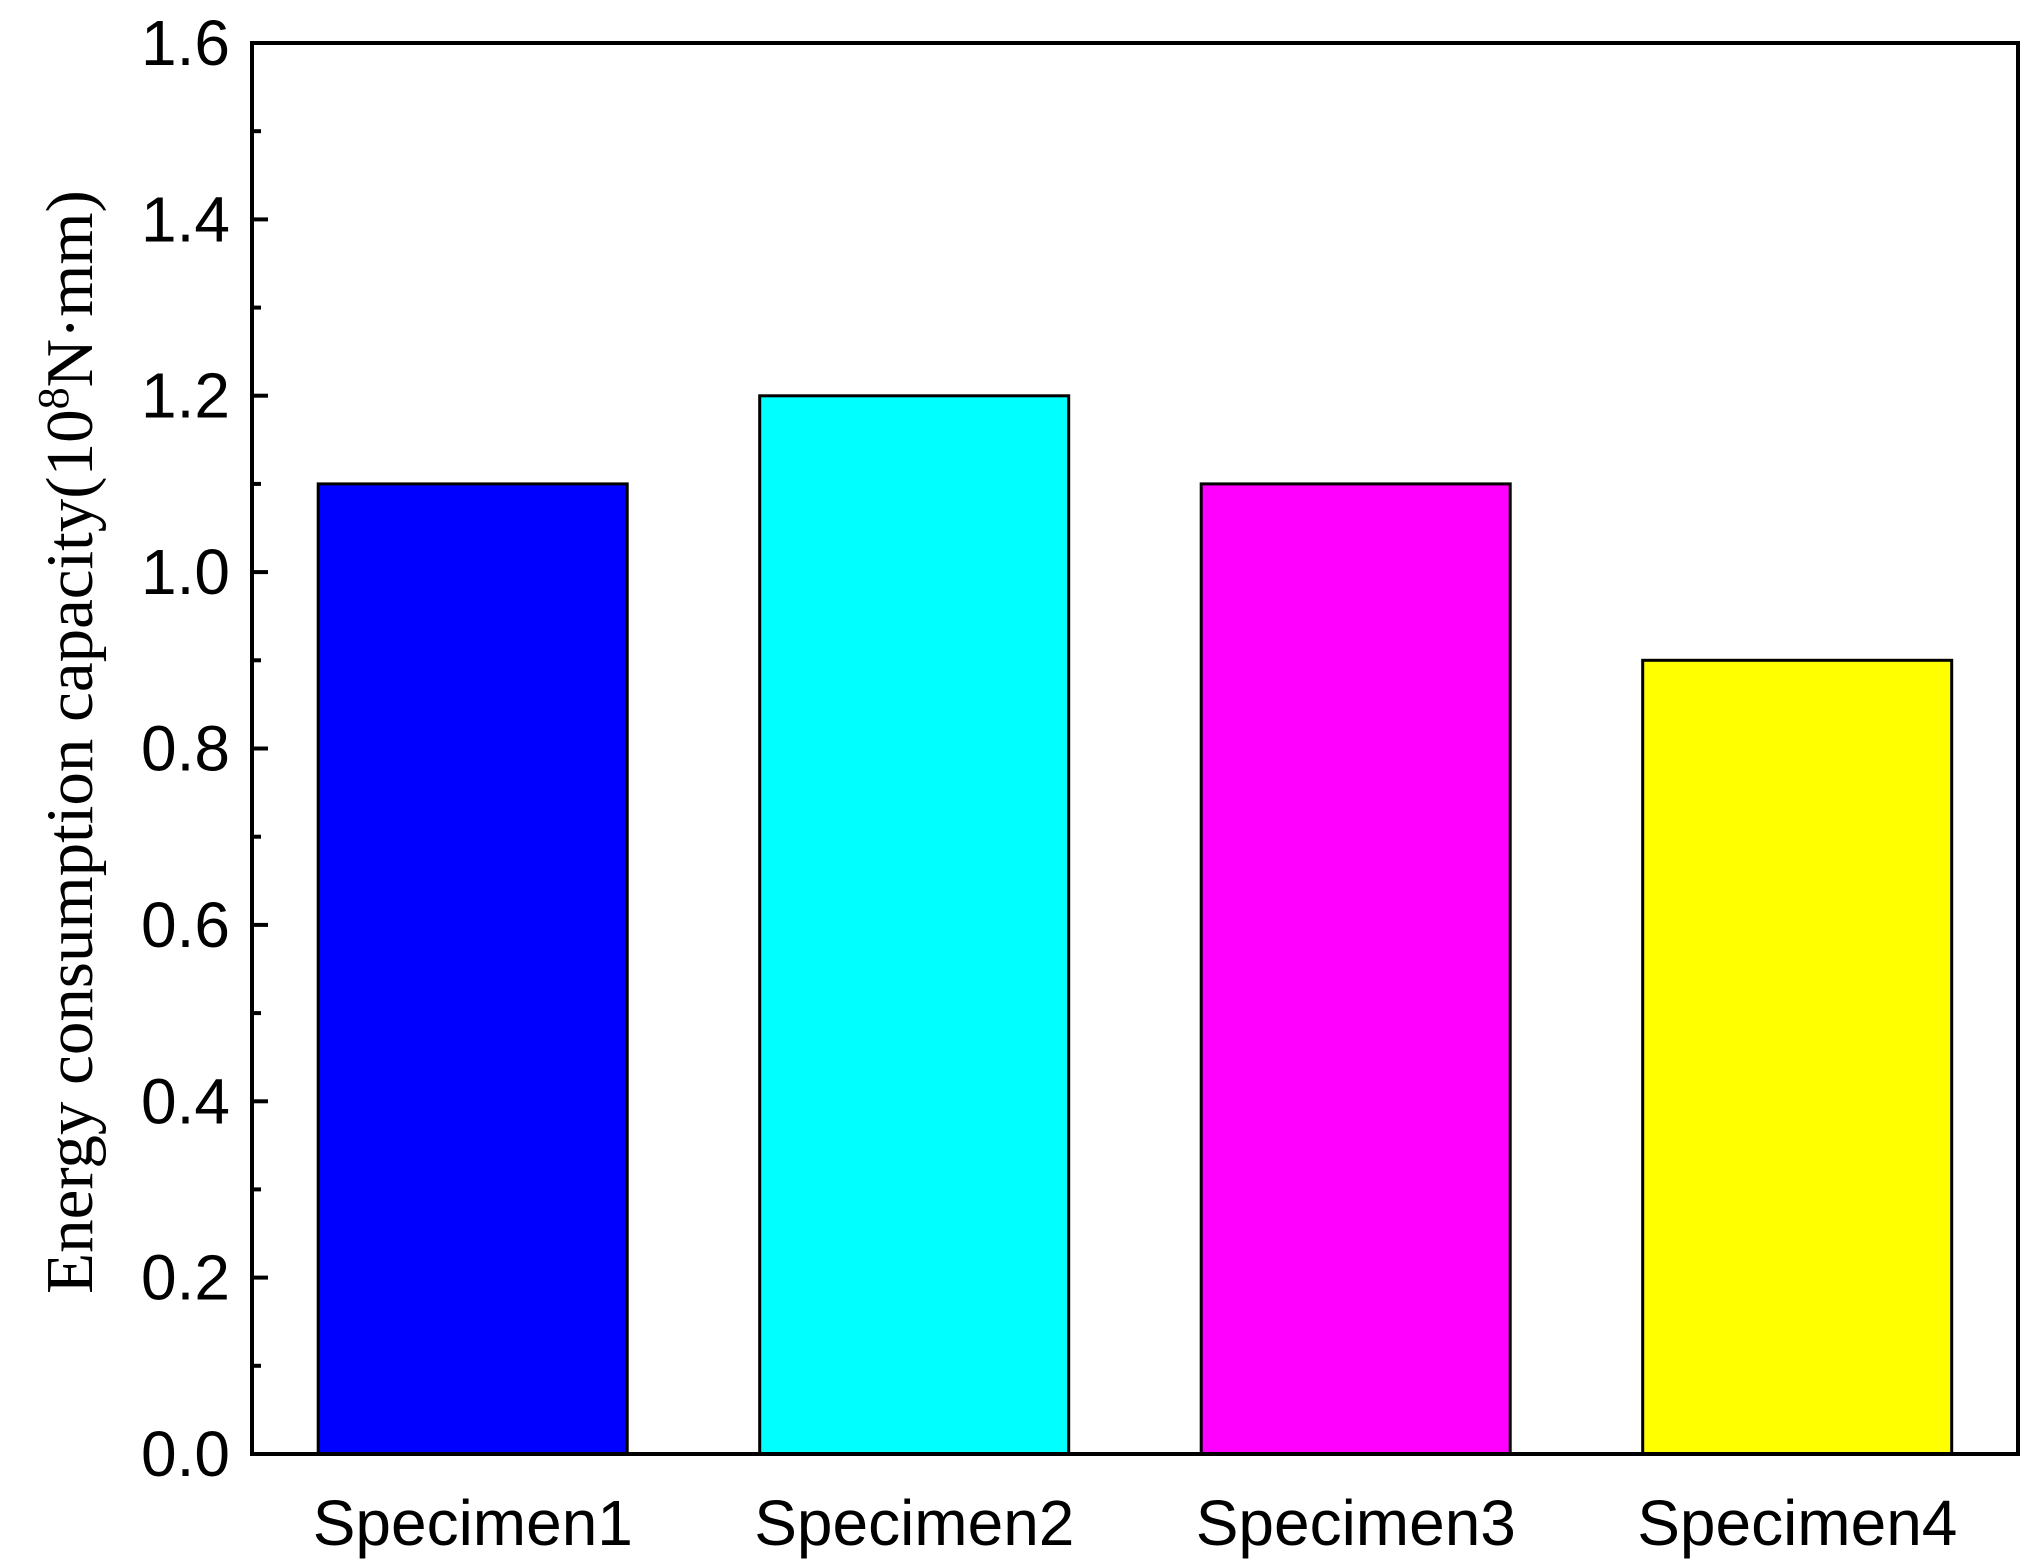 The image size is (2036, 1566). I want to click on y-tick-label: 0.6, so click(185, 925).